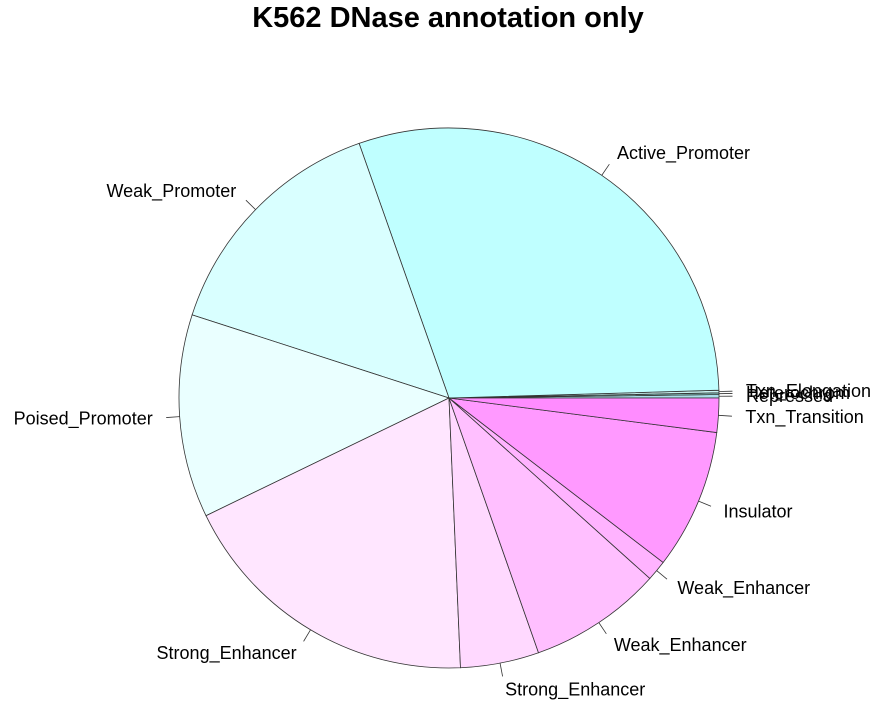 The image size is (887, 714). I want to click on slice-label-strong-enhancer-7: Strong_Enhancer, so click(575, 690).